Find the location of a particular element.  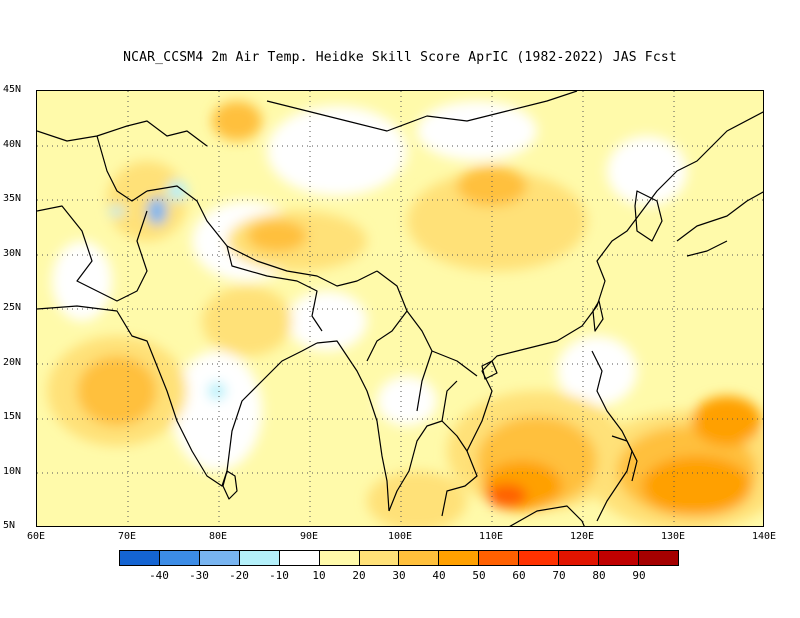

colorbar-label: 40 is located at coordinates (439, 575).